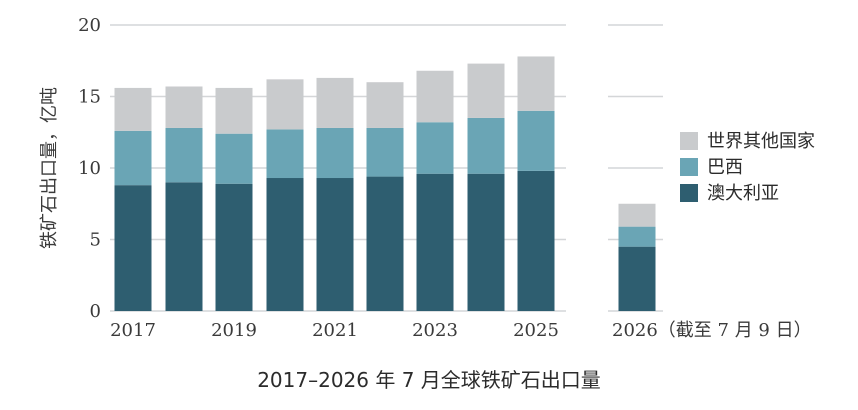 Image resolution: width=858 pixels, height=410 pixels. I want to click on y-axis-ticks: 0 5 10 15 20, so click(89, 168).